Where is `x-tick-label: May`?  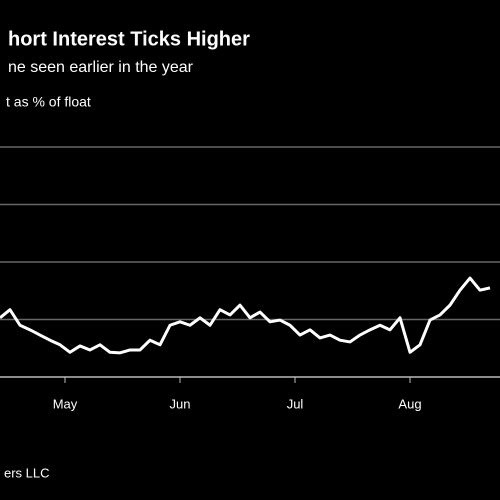 x-tick-label: May is located at coordinates (65, 403).